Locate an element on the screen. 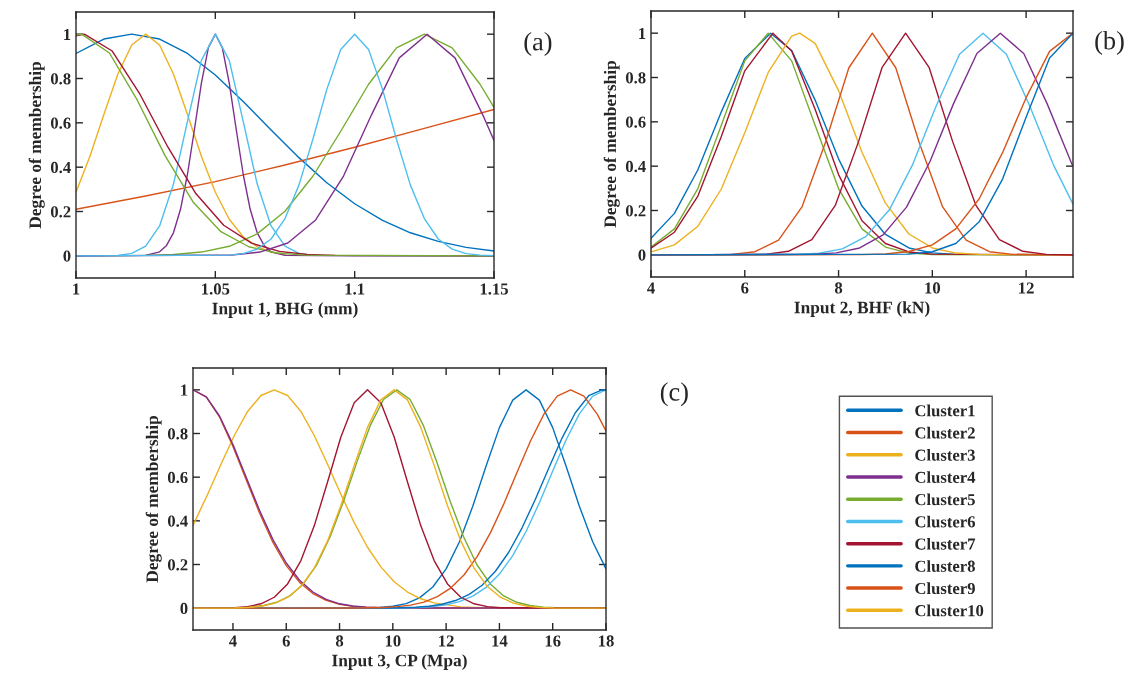 This screenshot has width=1142, height=691. x-tick-label: 16 is located at coordinates (553, 641).